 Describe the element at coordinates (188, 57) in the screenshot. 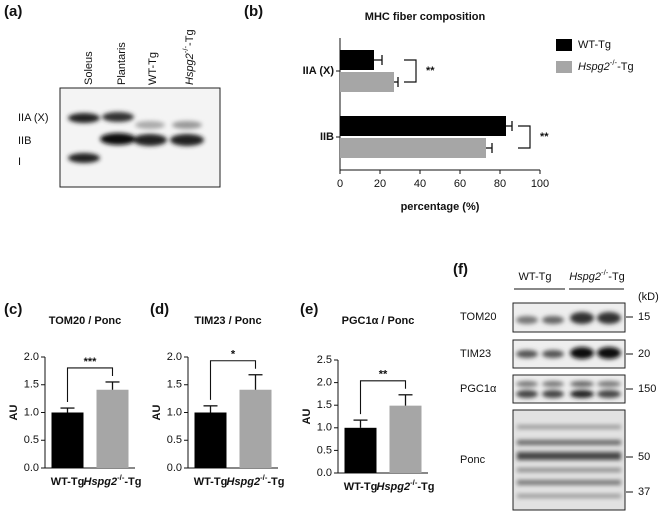

I see `lane-label: Hspg2-/--Tg` at that location.